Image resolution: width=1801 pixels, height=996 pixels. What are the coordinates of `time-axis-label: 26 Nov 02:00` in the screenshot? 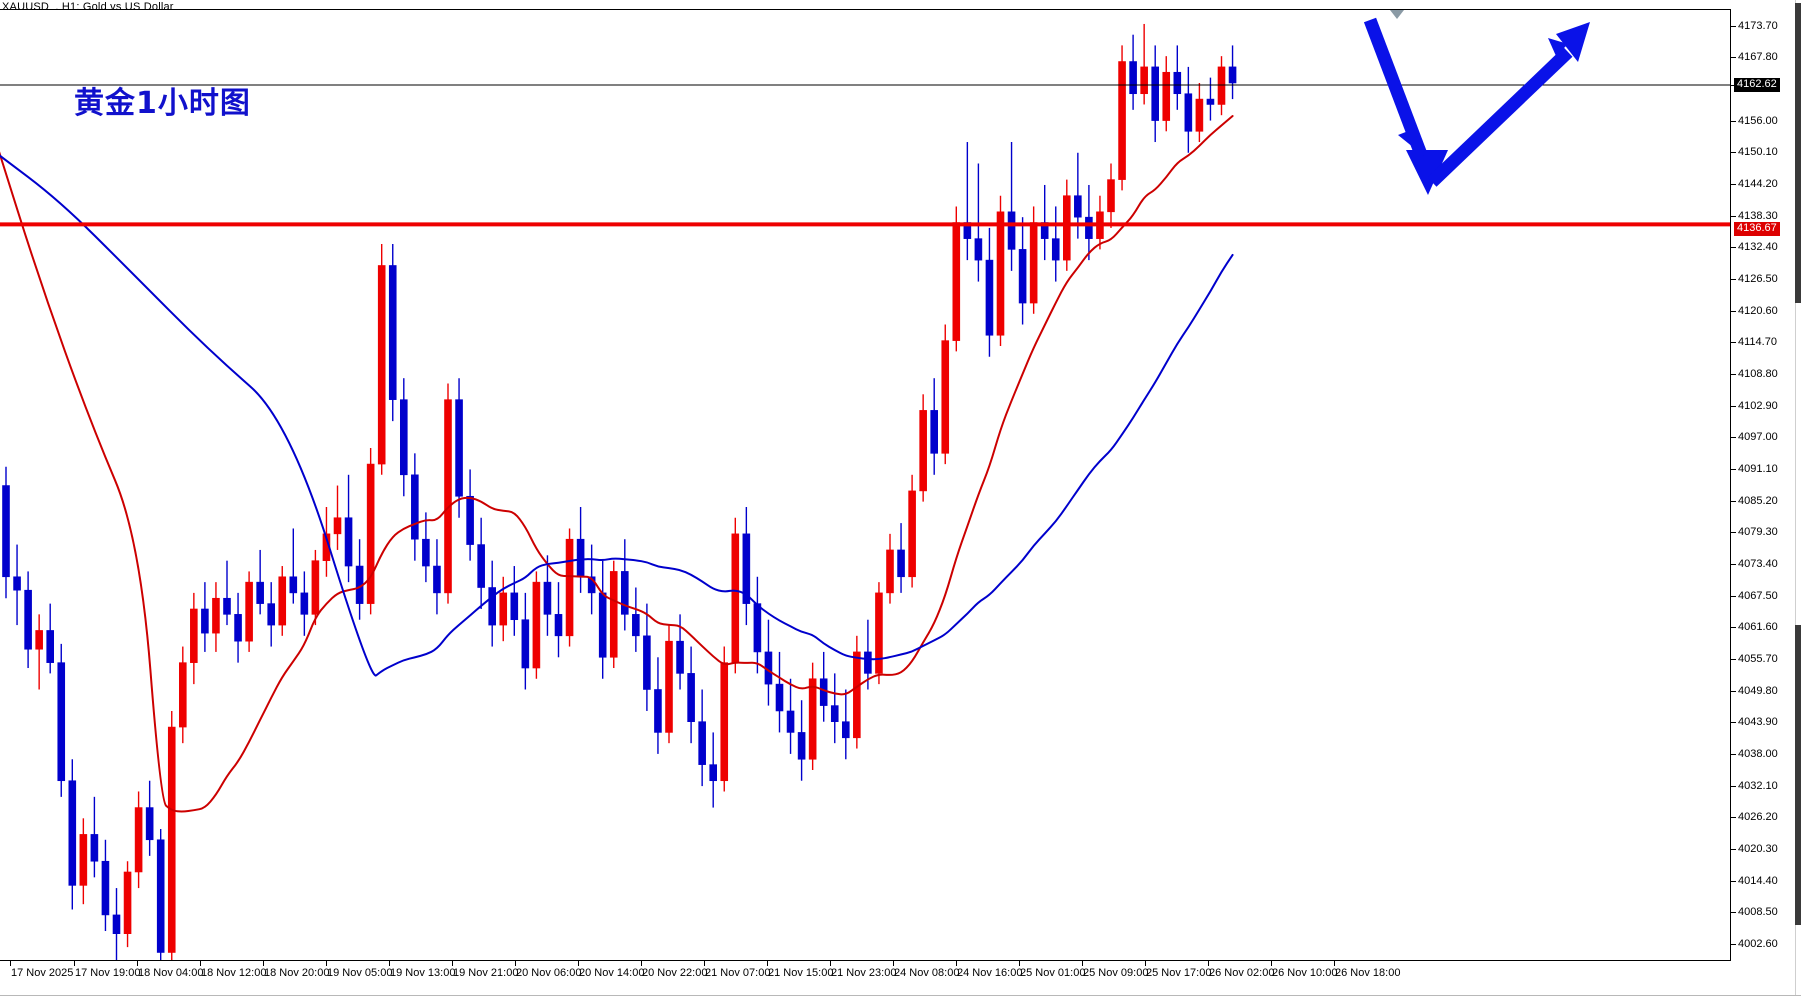 It's located at (1242, 973).